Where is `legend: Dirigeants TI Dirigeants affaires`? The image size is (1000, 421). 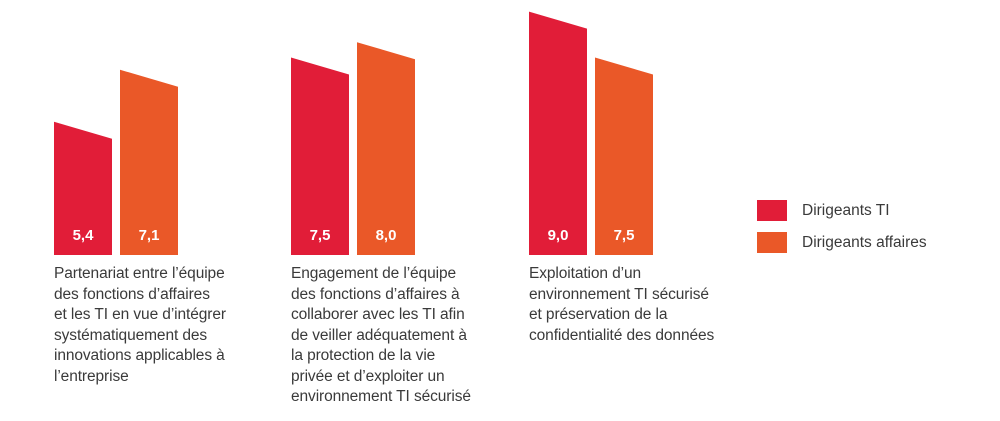
legend: Dirigeants TI Dirigeants affaires is located at coordinates (842, 232).